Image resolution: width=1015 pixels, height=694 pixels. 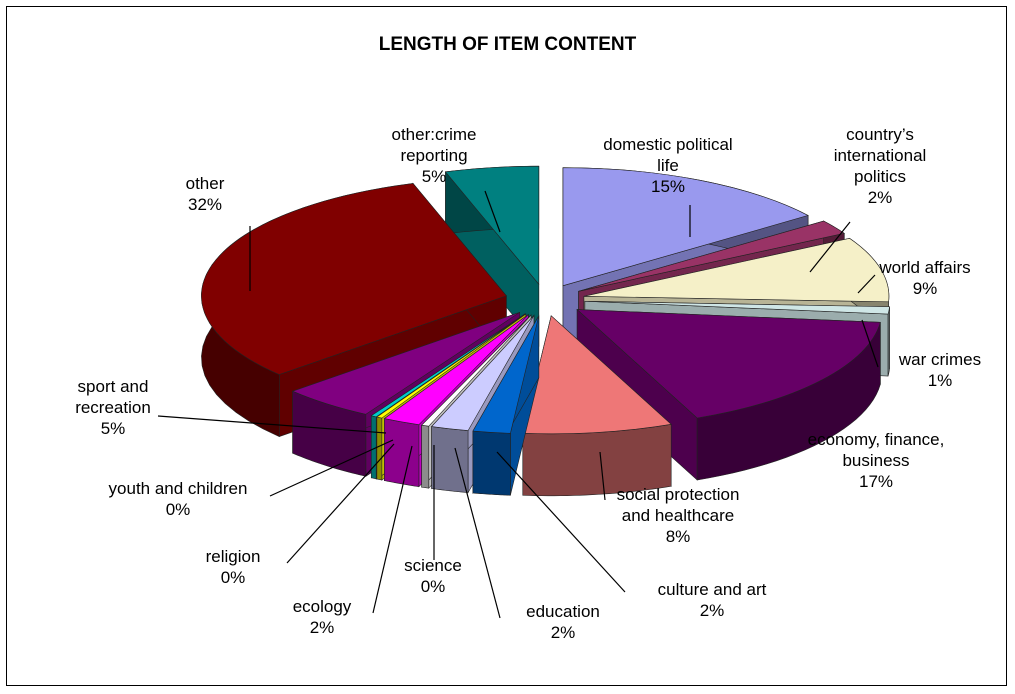 What do you see at coordinates (205, 194) in the screenshot?
I see `slice-label: other 32%` at bounding box center [205, 194].